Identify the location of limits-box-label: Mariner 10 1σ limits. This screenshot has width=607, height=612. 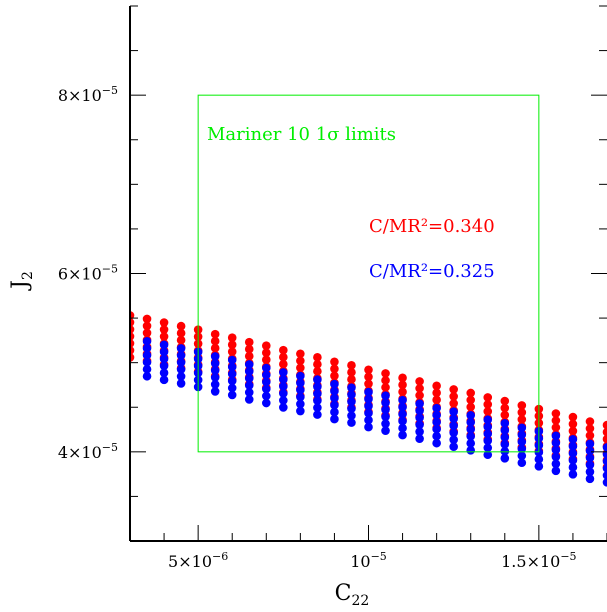
(301, 134).